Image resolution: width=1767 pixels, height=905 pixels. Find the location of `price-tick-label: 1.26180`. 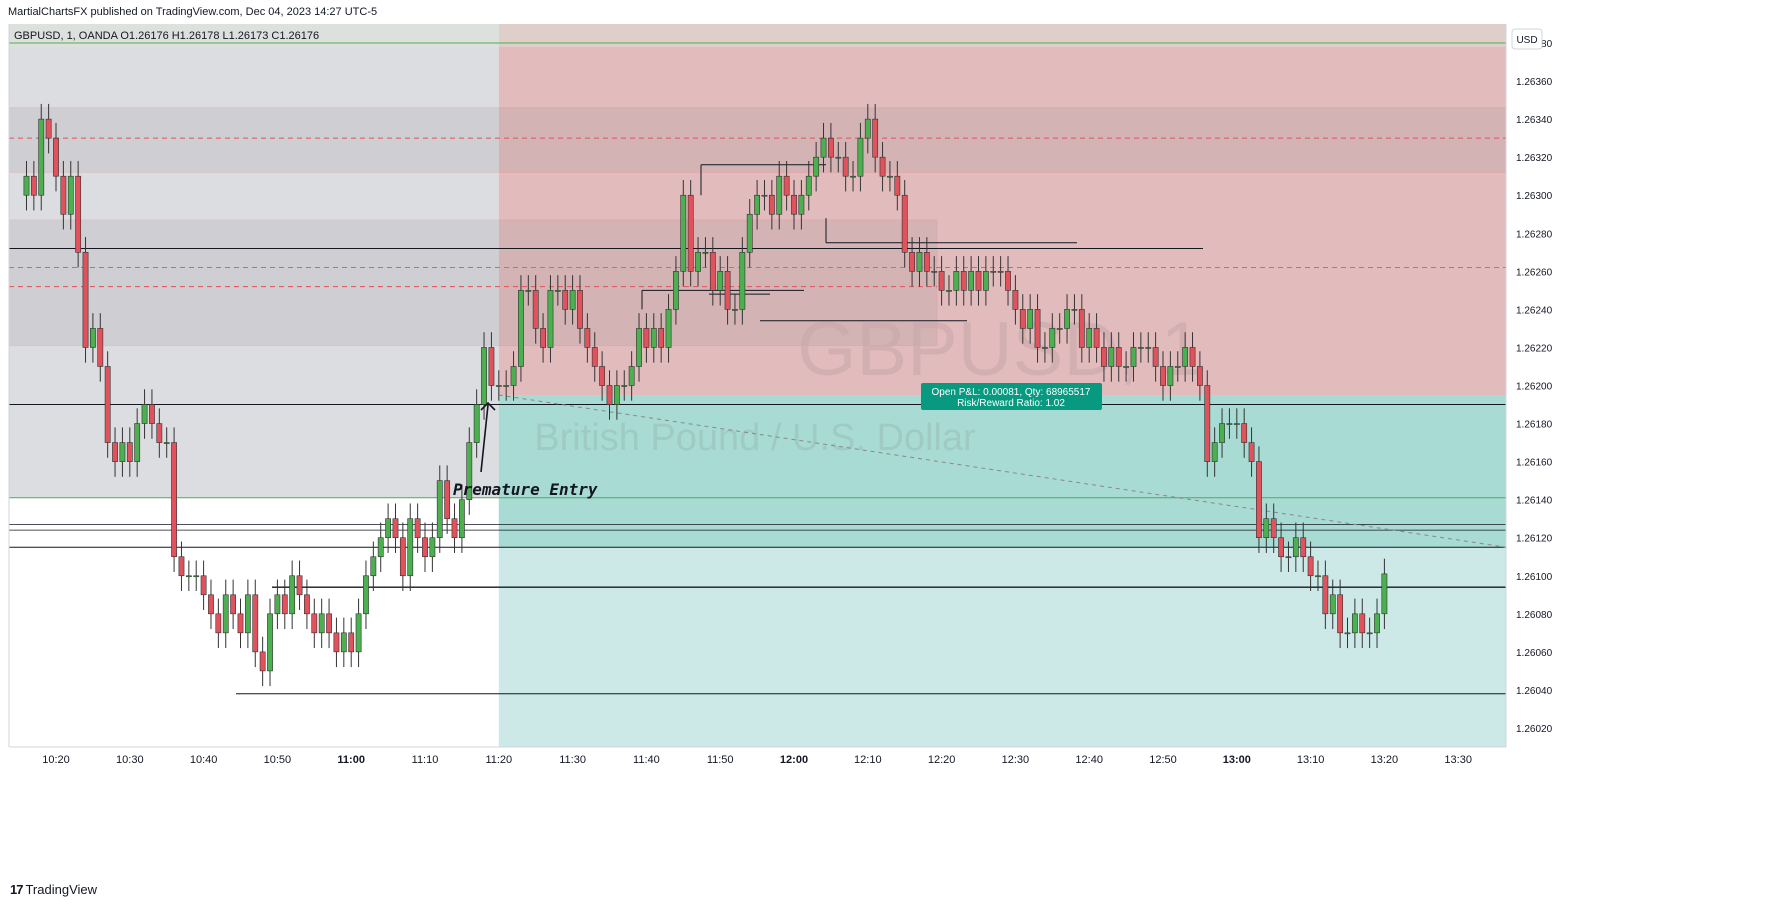

price-tick-label: 1.26180 is located at coordinates (1534, 425).